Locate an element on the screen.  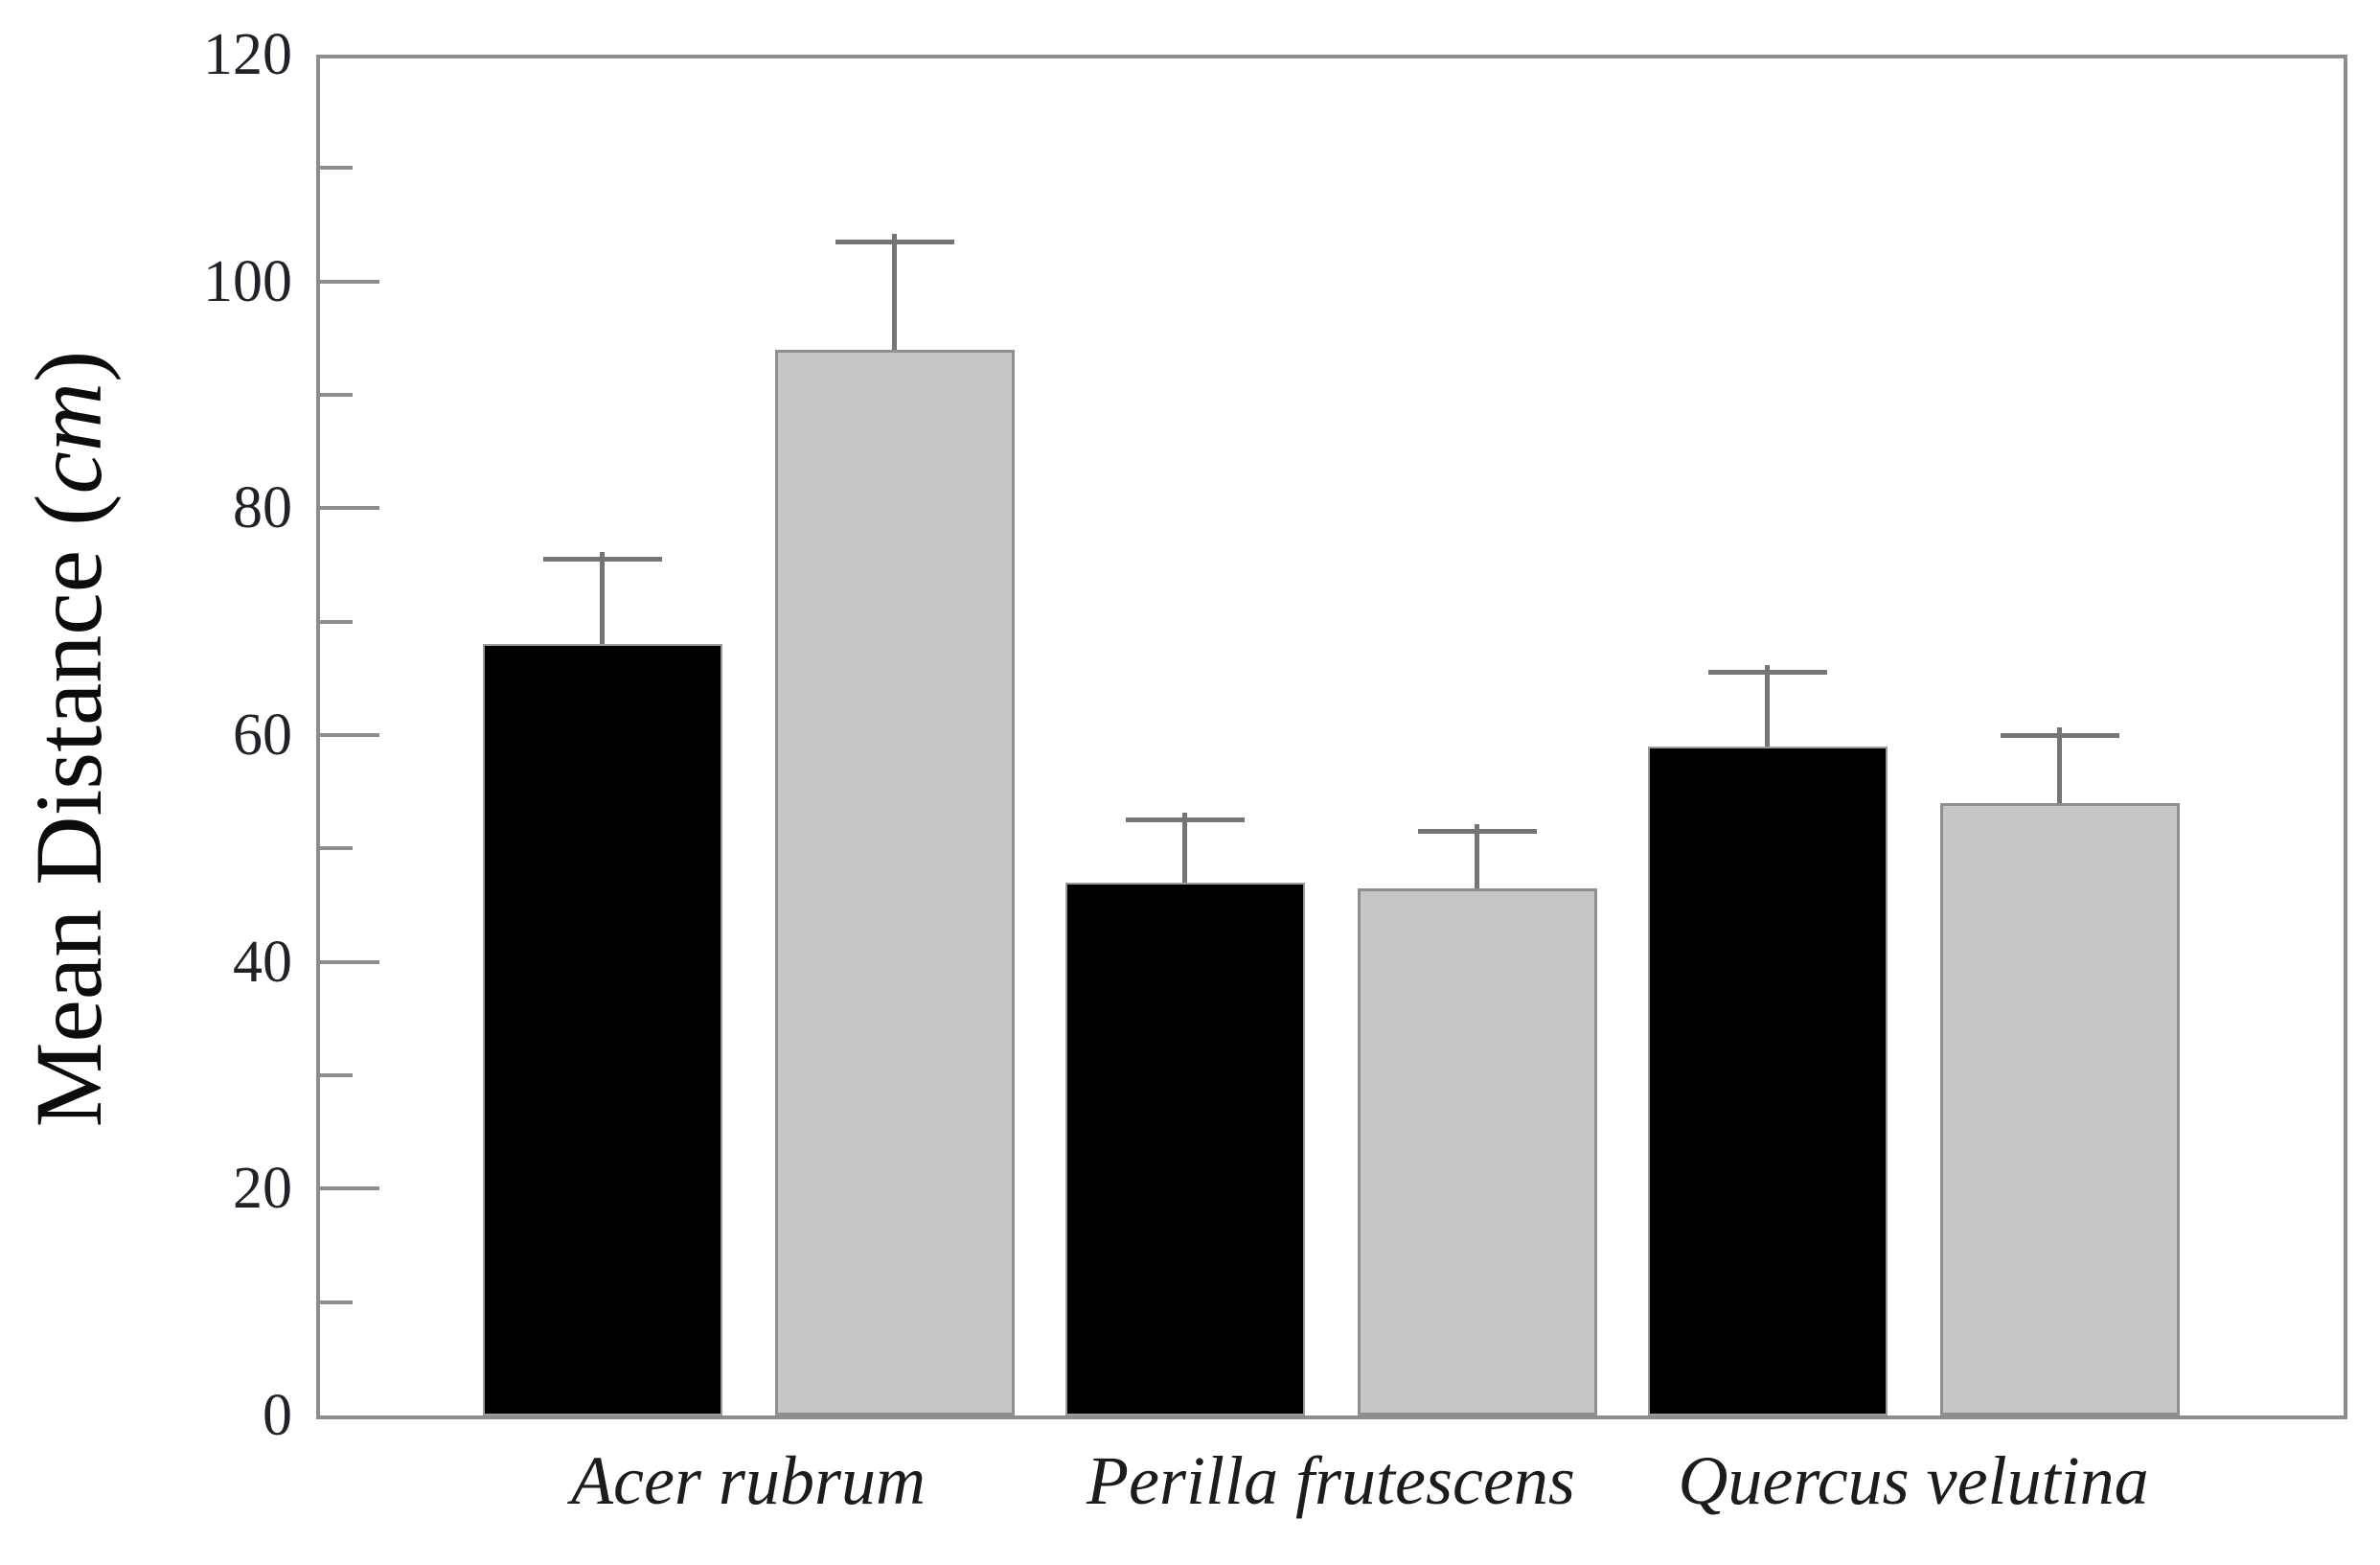
error-bar-cap-quercus-velutina-black is located at coordinates (1767, 673).